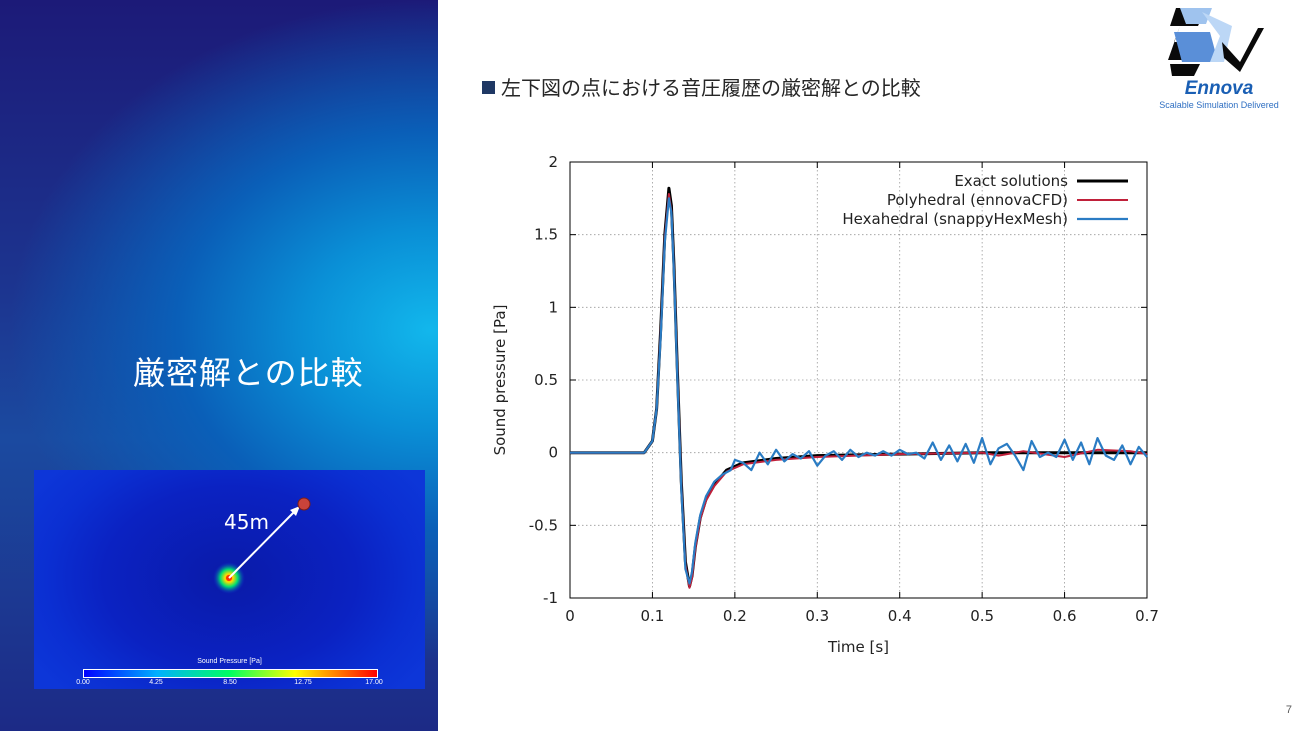 This screenshot has height=731, width=1300. I want to click on slide-title: 厳密解との比較, so click(248, 373).